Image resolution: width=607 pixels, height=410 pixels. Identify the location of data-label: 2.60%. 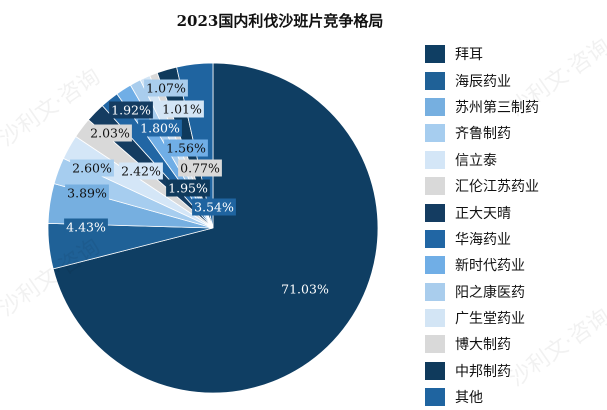
(92, 168).